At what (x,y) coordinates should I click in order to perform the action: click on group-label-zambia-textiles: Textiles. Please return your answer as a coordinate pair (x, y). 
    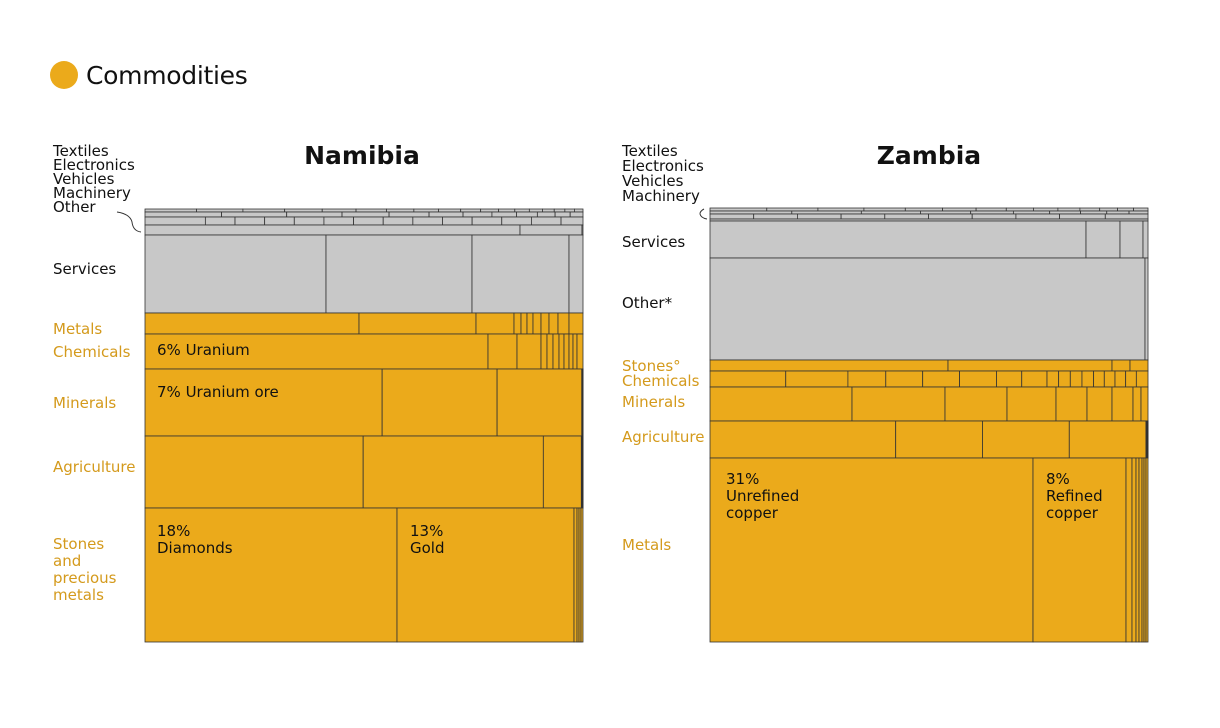
    Looking at the image, I should click on (649, 151).